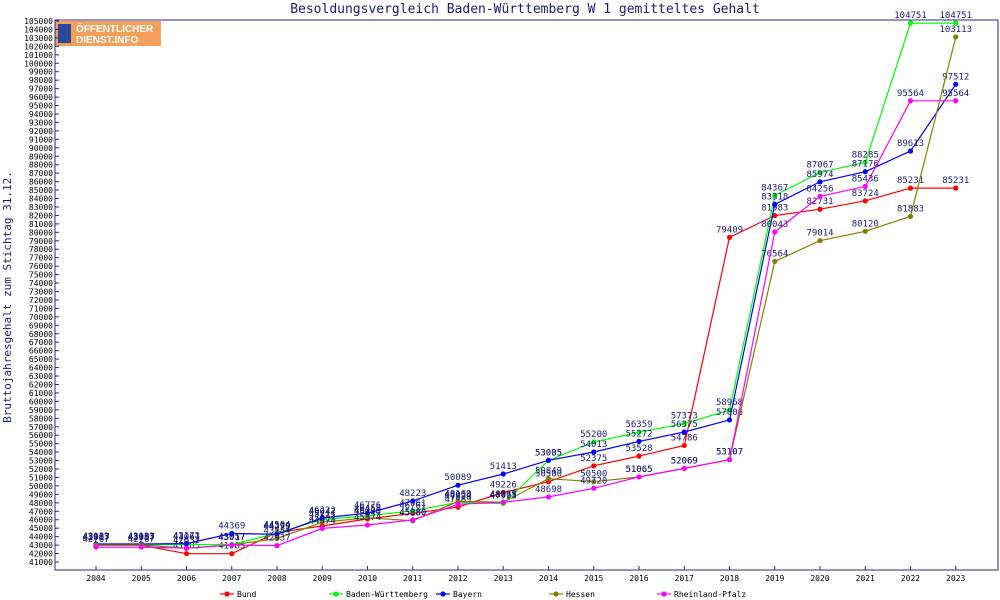  I want to click on y-tick-label: 44000, so click(41, 537).